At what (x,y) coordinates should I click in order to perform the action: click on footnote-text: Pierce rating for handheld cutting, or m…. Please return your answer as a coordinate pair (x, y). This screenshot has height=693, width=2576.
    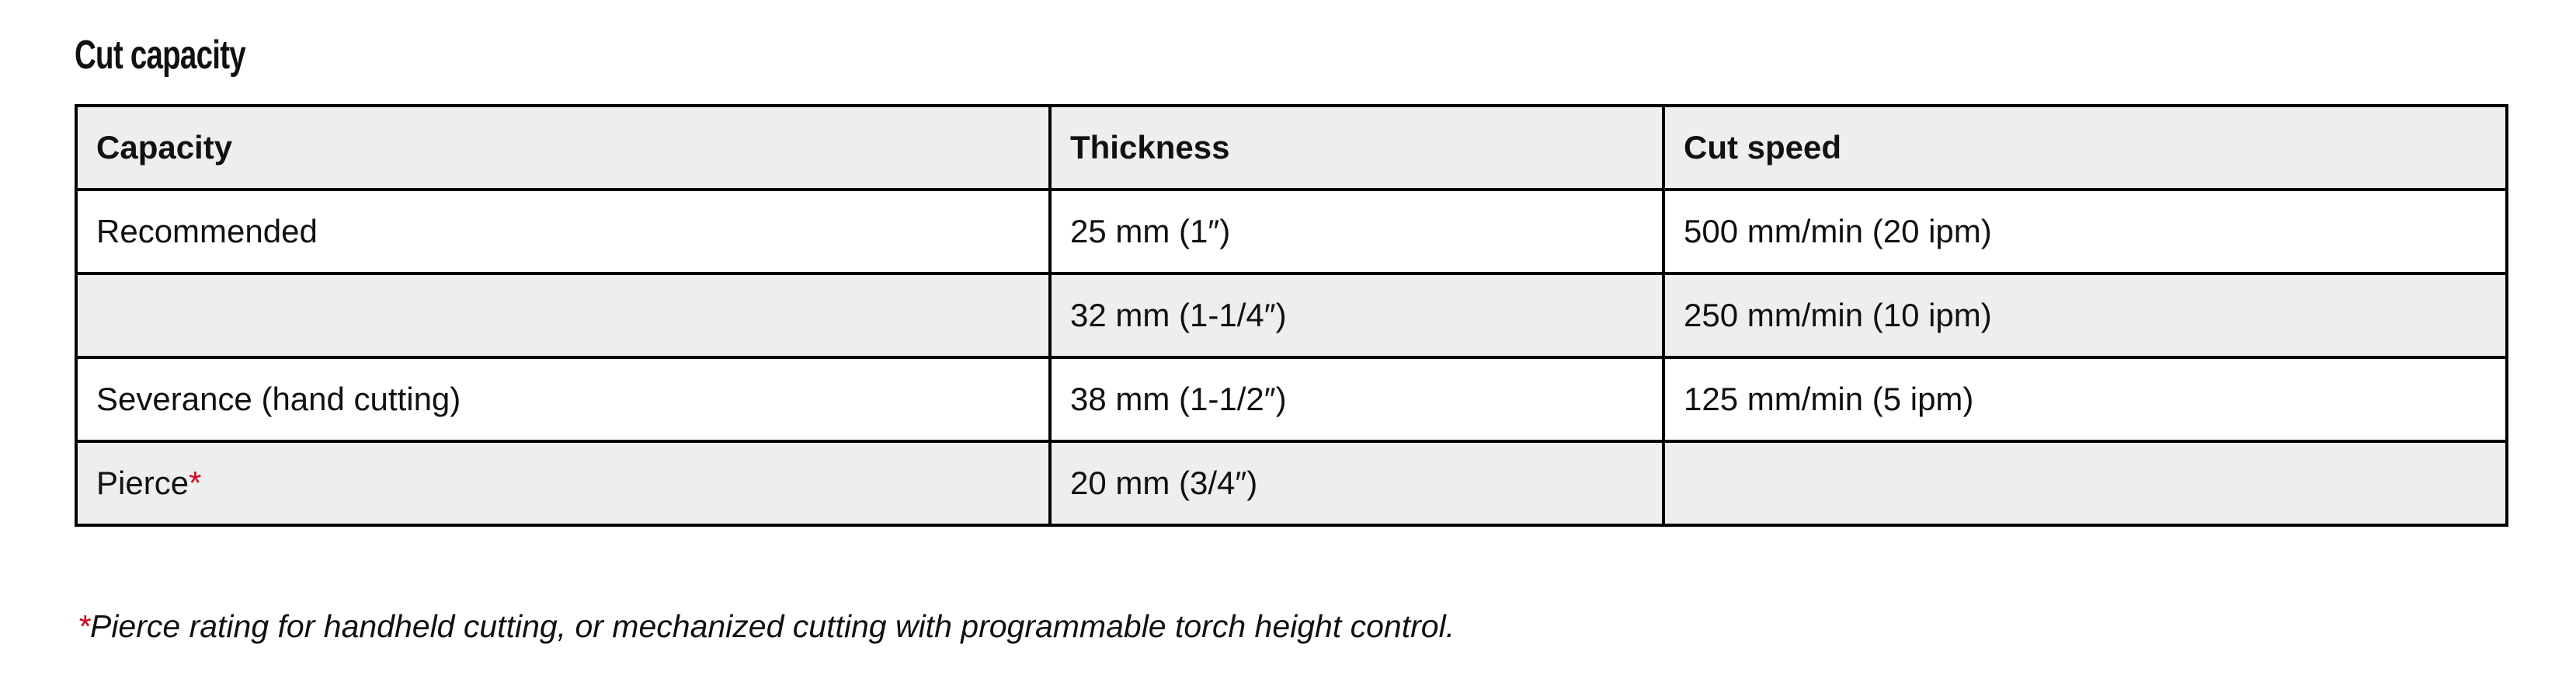
    Looking at the image, I should click on (772, 626).